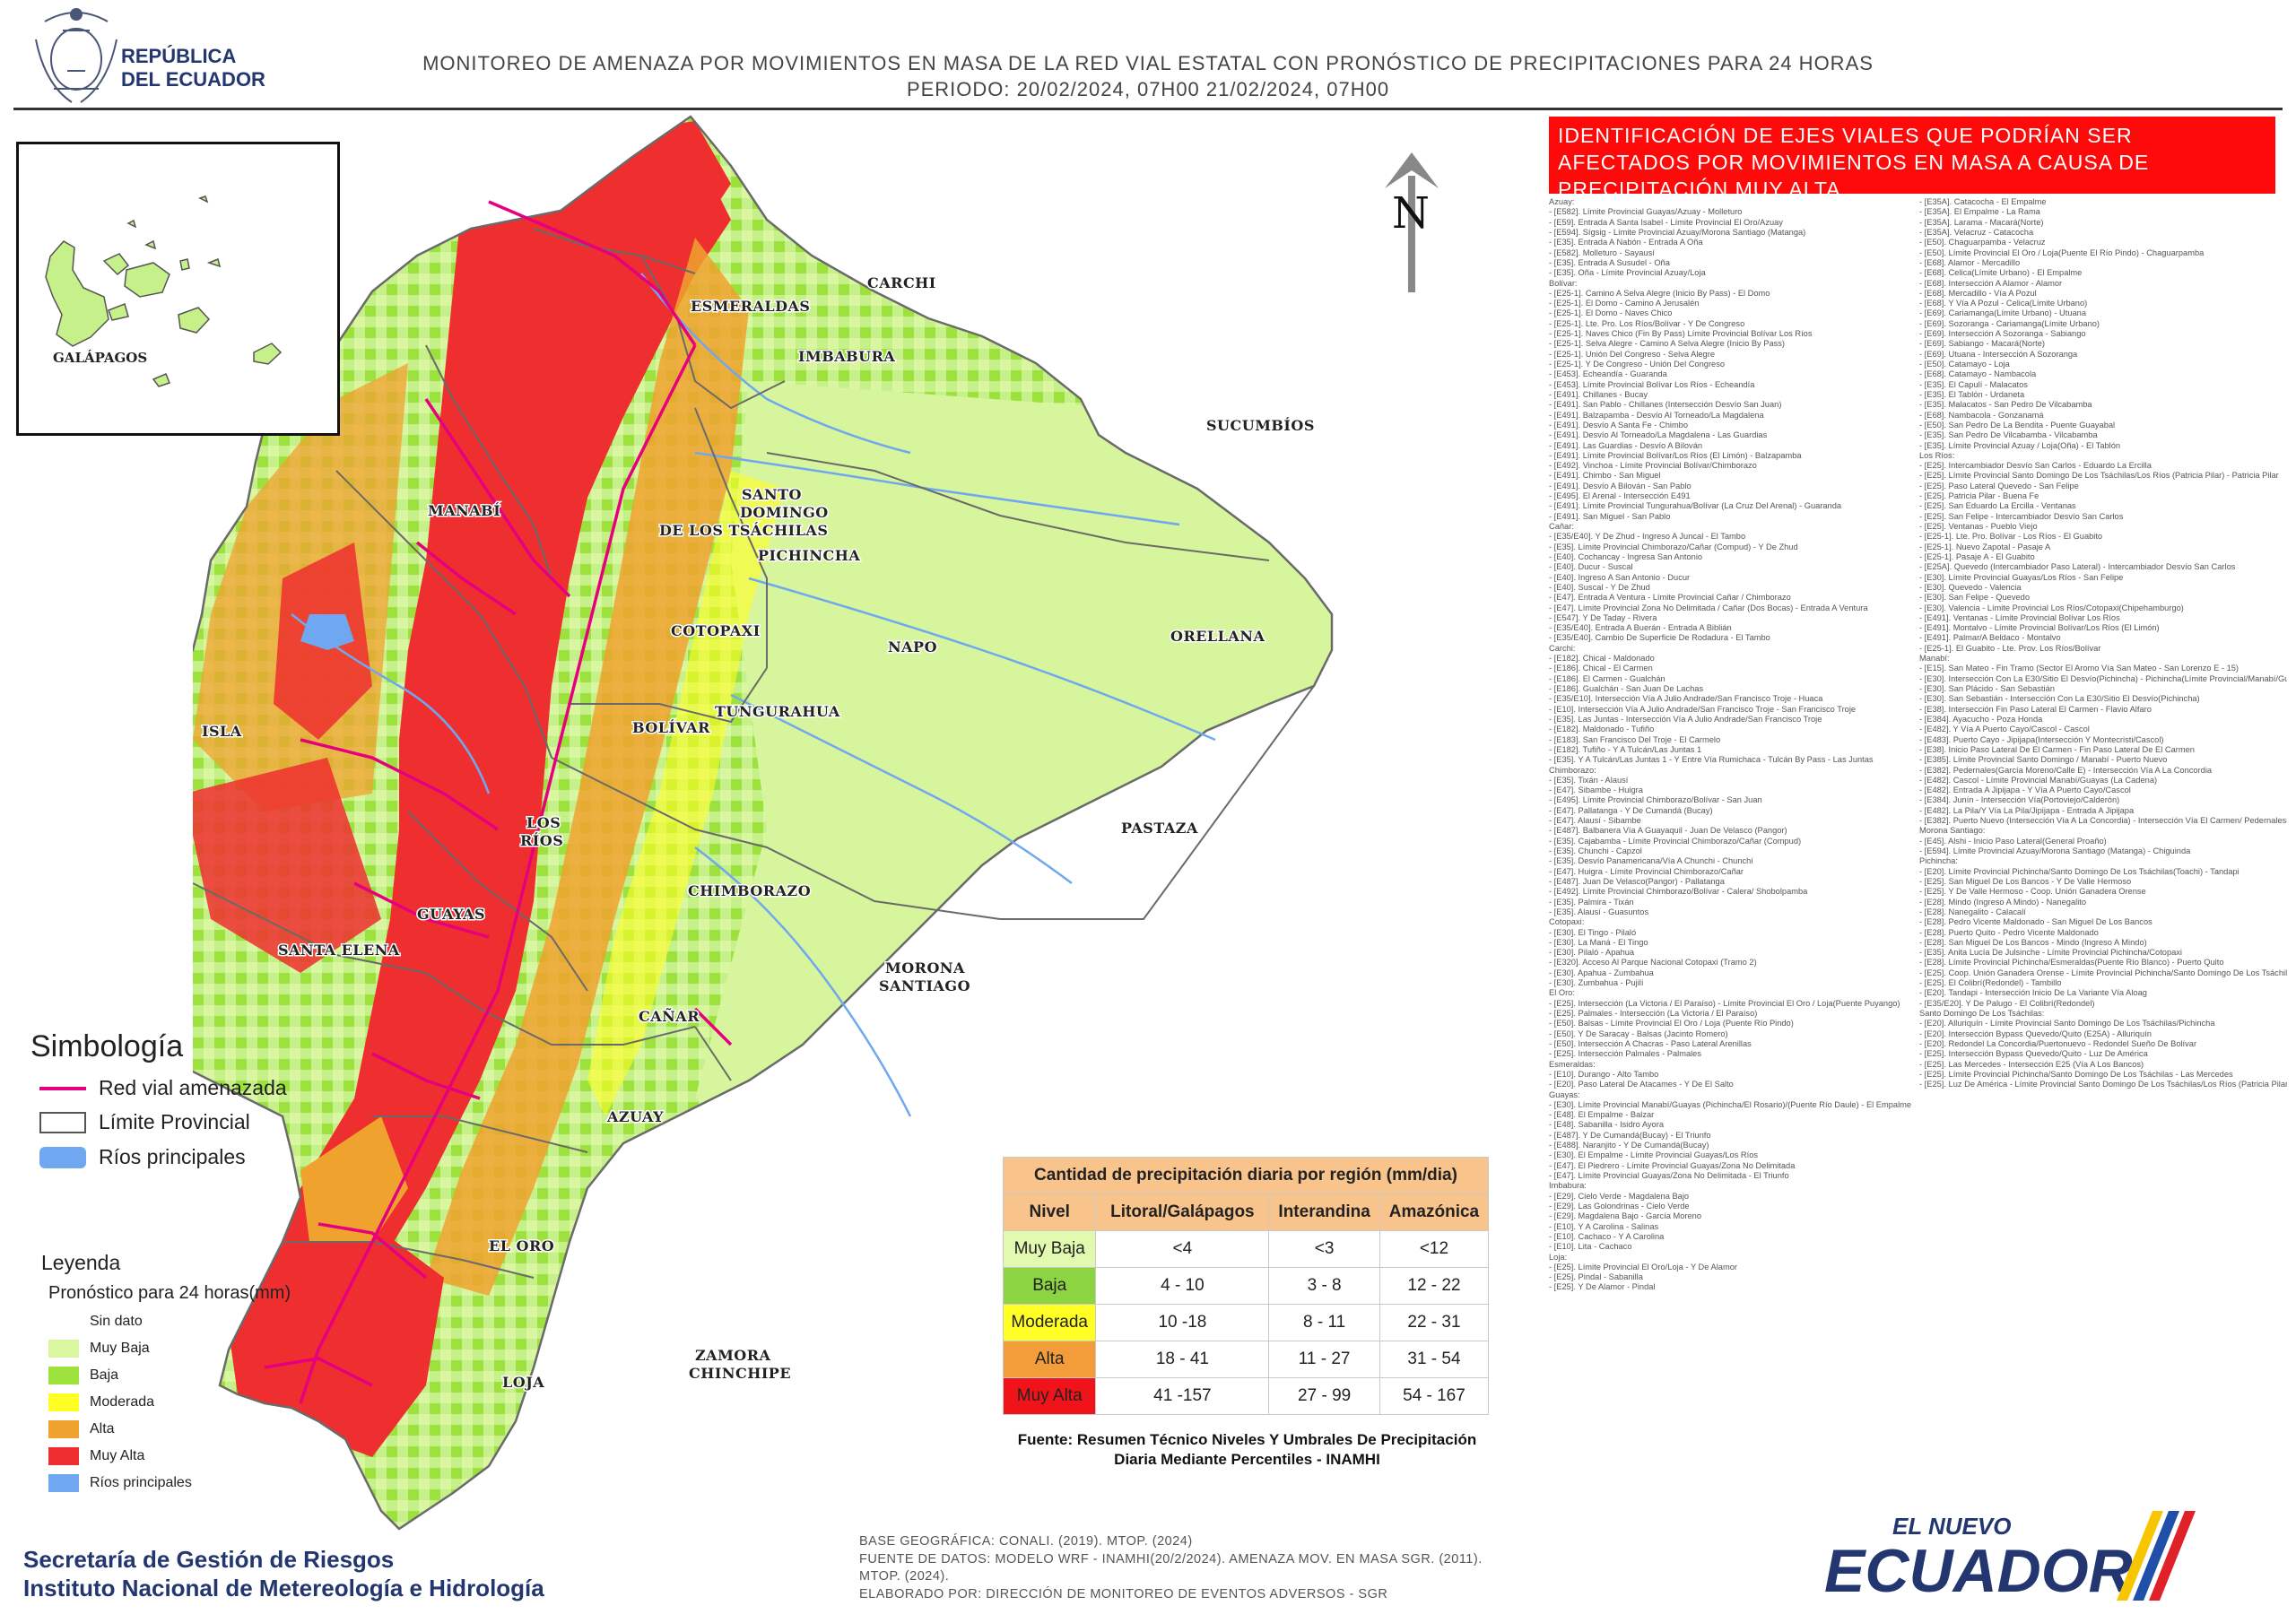  What do you see at coordinates (209, 1559) in the screenshot?
I see `org-sgr: Secretaría de Gestión de Riesgos` at bounding box center [209, 1559].